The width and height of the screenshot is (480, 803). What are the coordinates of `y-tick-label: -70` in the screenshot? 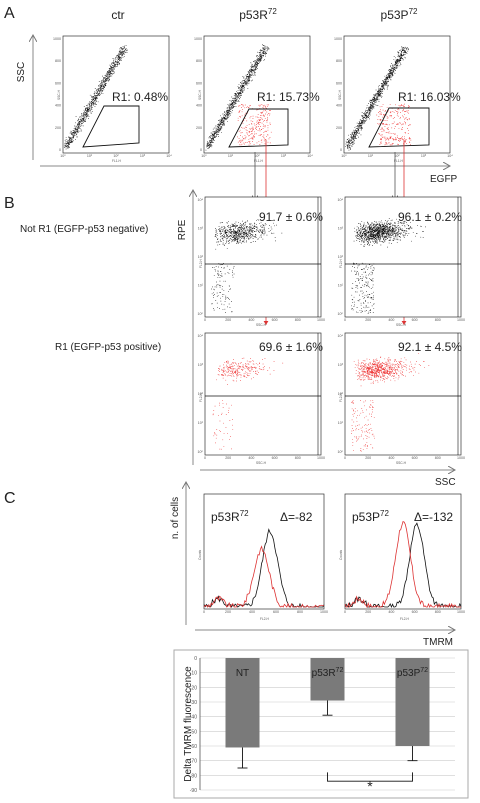 It's located at (193, 762).